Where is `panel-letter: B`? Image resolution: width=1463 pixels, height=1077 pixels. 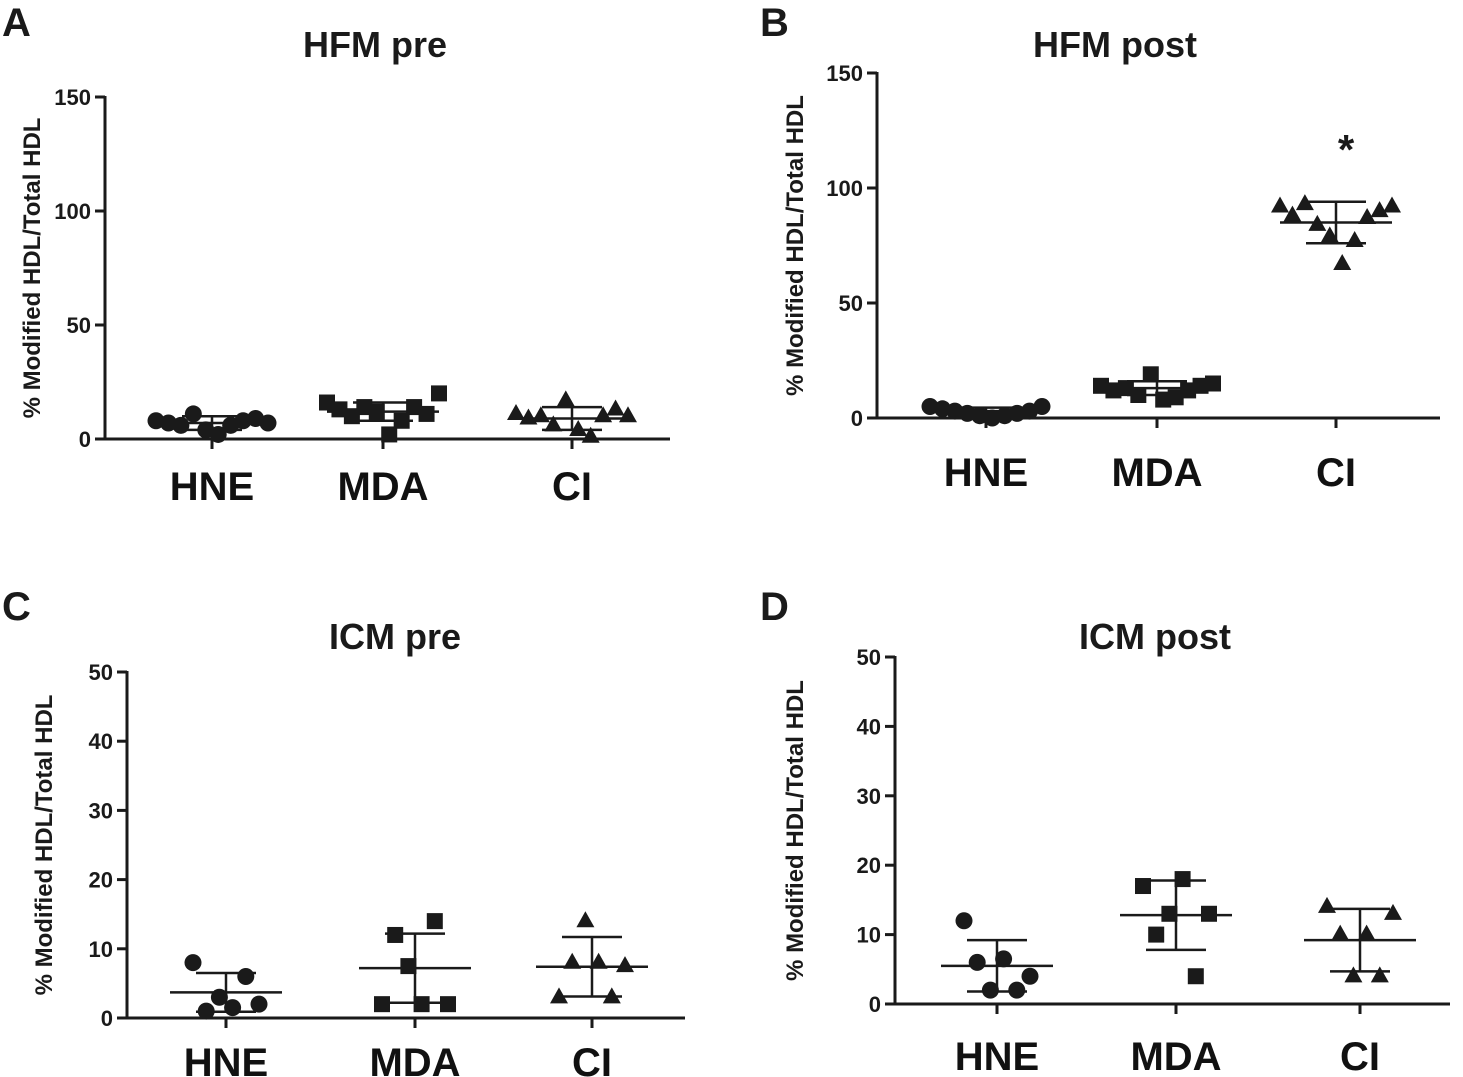
panel-letter: B is located at coordinates (774, 23).